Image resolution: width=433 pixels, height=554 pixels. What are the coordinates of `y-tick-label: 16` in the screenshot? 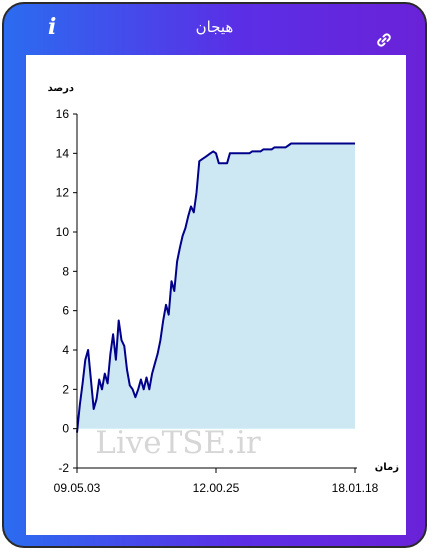 It's located at (63, 114).